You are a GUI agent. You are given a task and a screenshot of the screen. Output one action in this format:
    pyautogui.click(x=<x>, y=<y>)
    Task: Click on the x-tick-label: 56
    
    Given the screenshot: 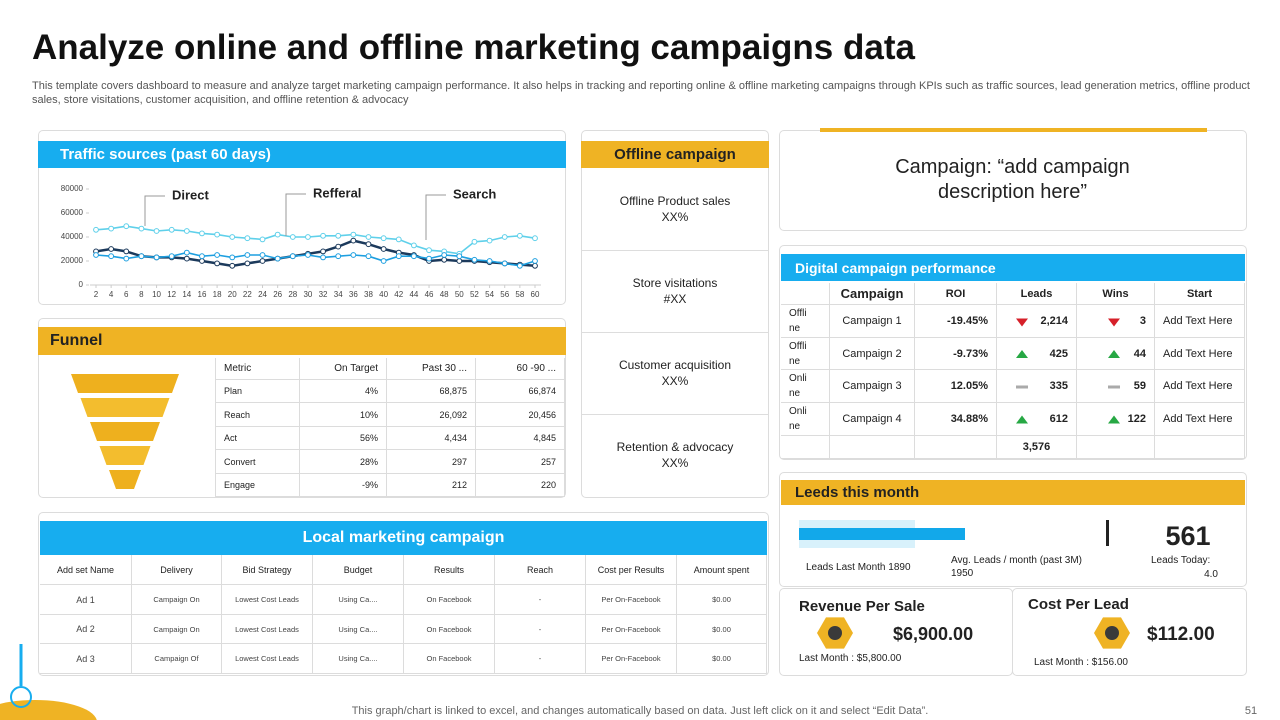 What is the action you would take?
    pyautogui.click(x=504, y=294)
    